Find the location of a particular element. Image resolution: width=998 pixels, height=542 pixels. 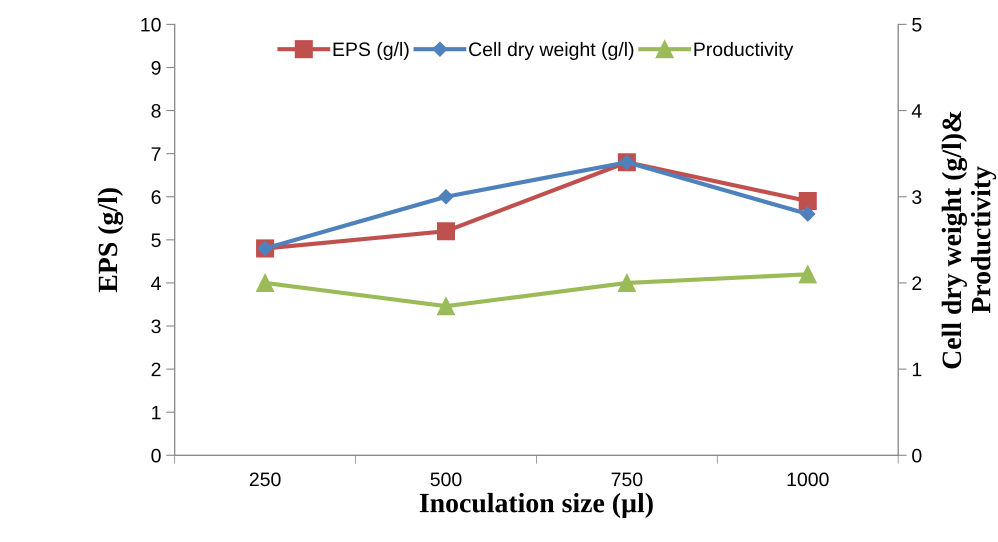

legend-label: Cell dry weight (g/l) is located at coordinates (551, 51).